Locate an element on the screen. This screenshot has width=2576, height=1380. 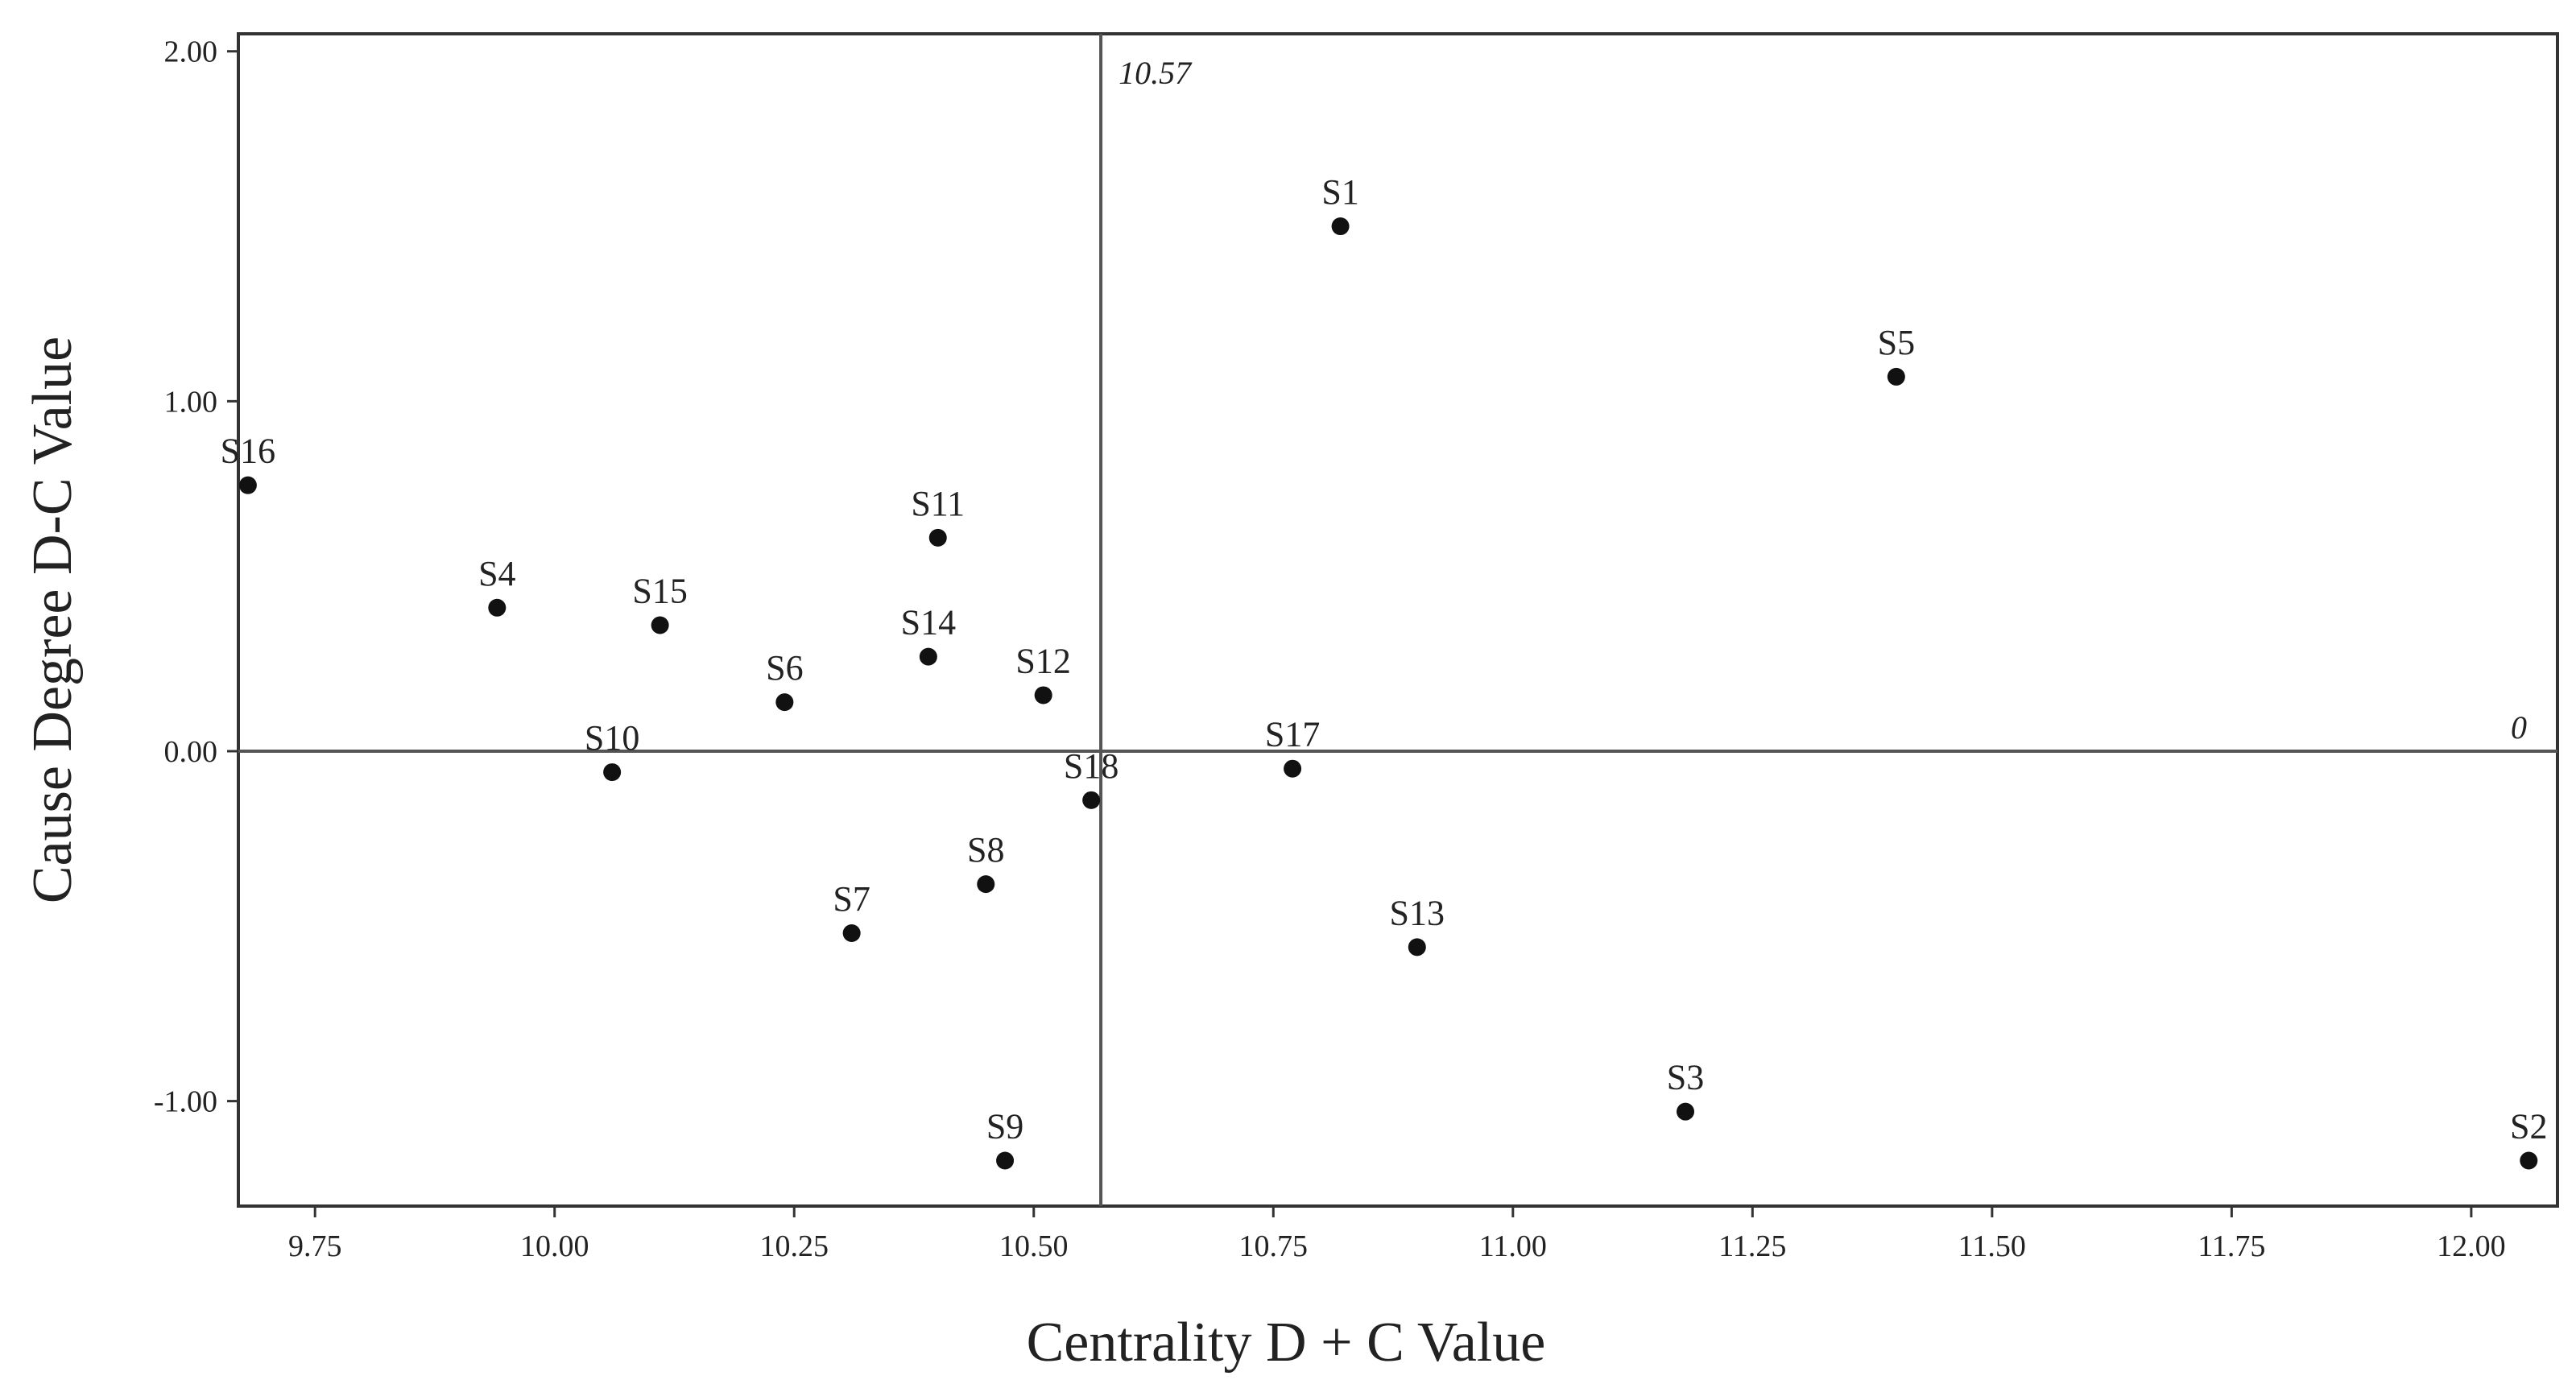
y-tick-label: 2.00 is located at coordinates (191, 52).